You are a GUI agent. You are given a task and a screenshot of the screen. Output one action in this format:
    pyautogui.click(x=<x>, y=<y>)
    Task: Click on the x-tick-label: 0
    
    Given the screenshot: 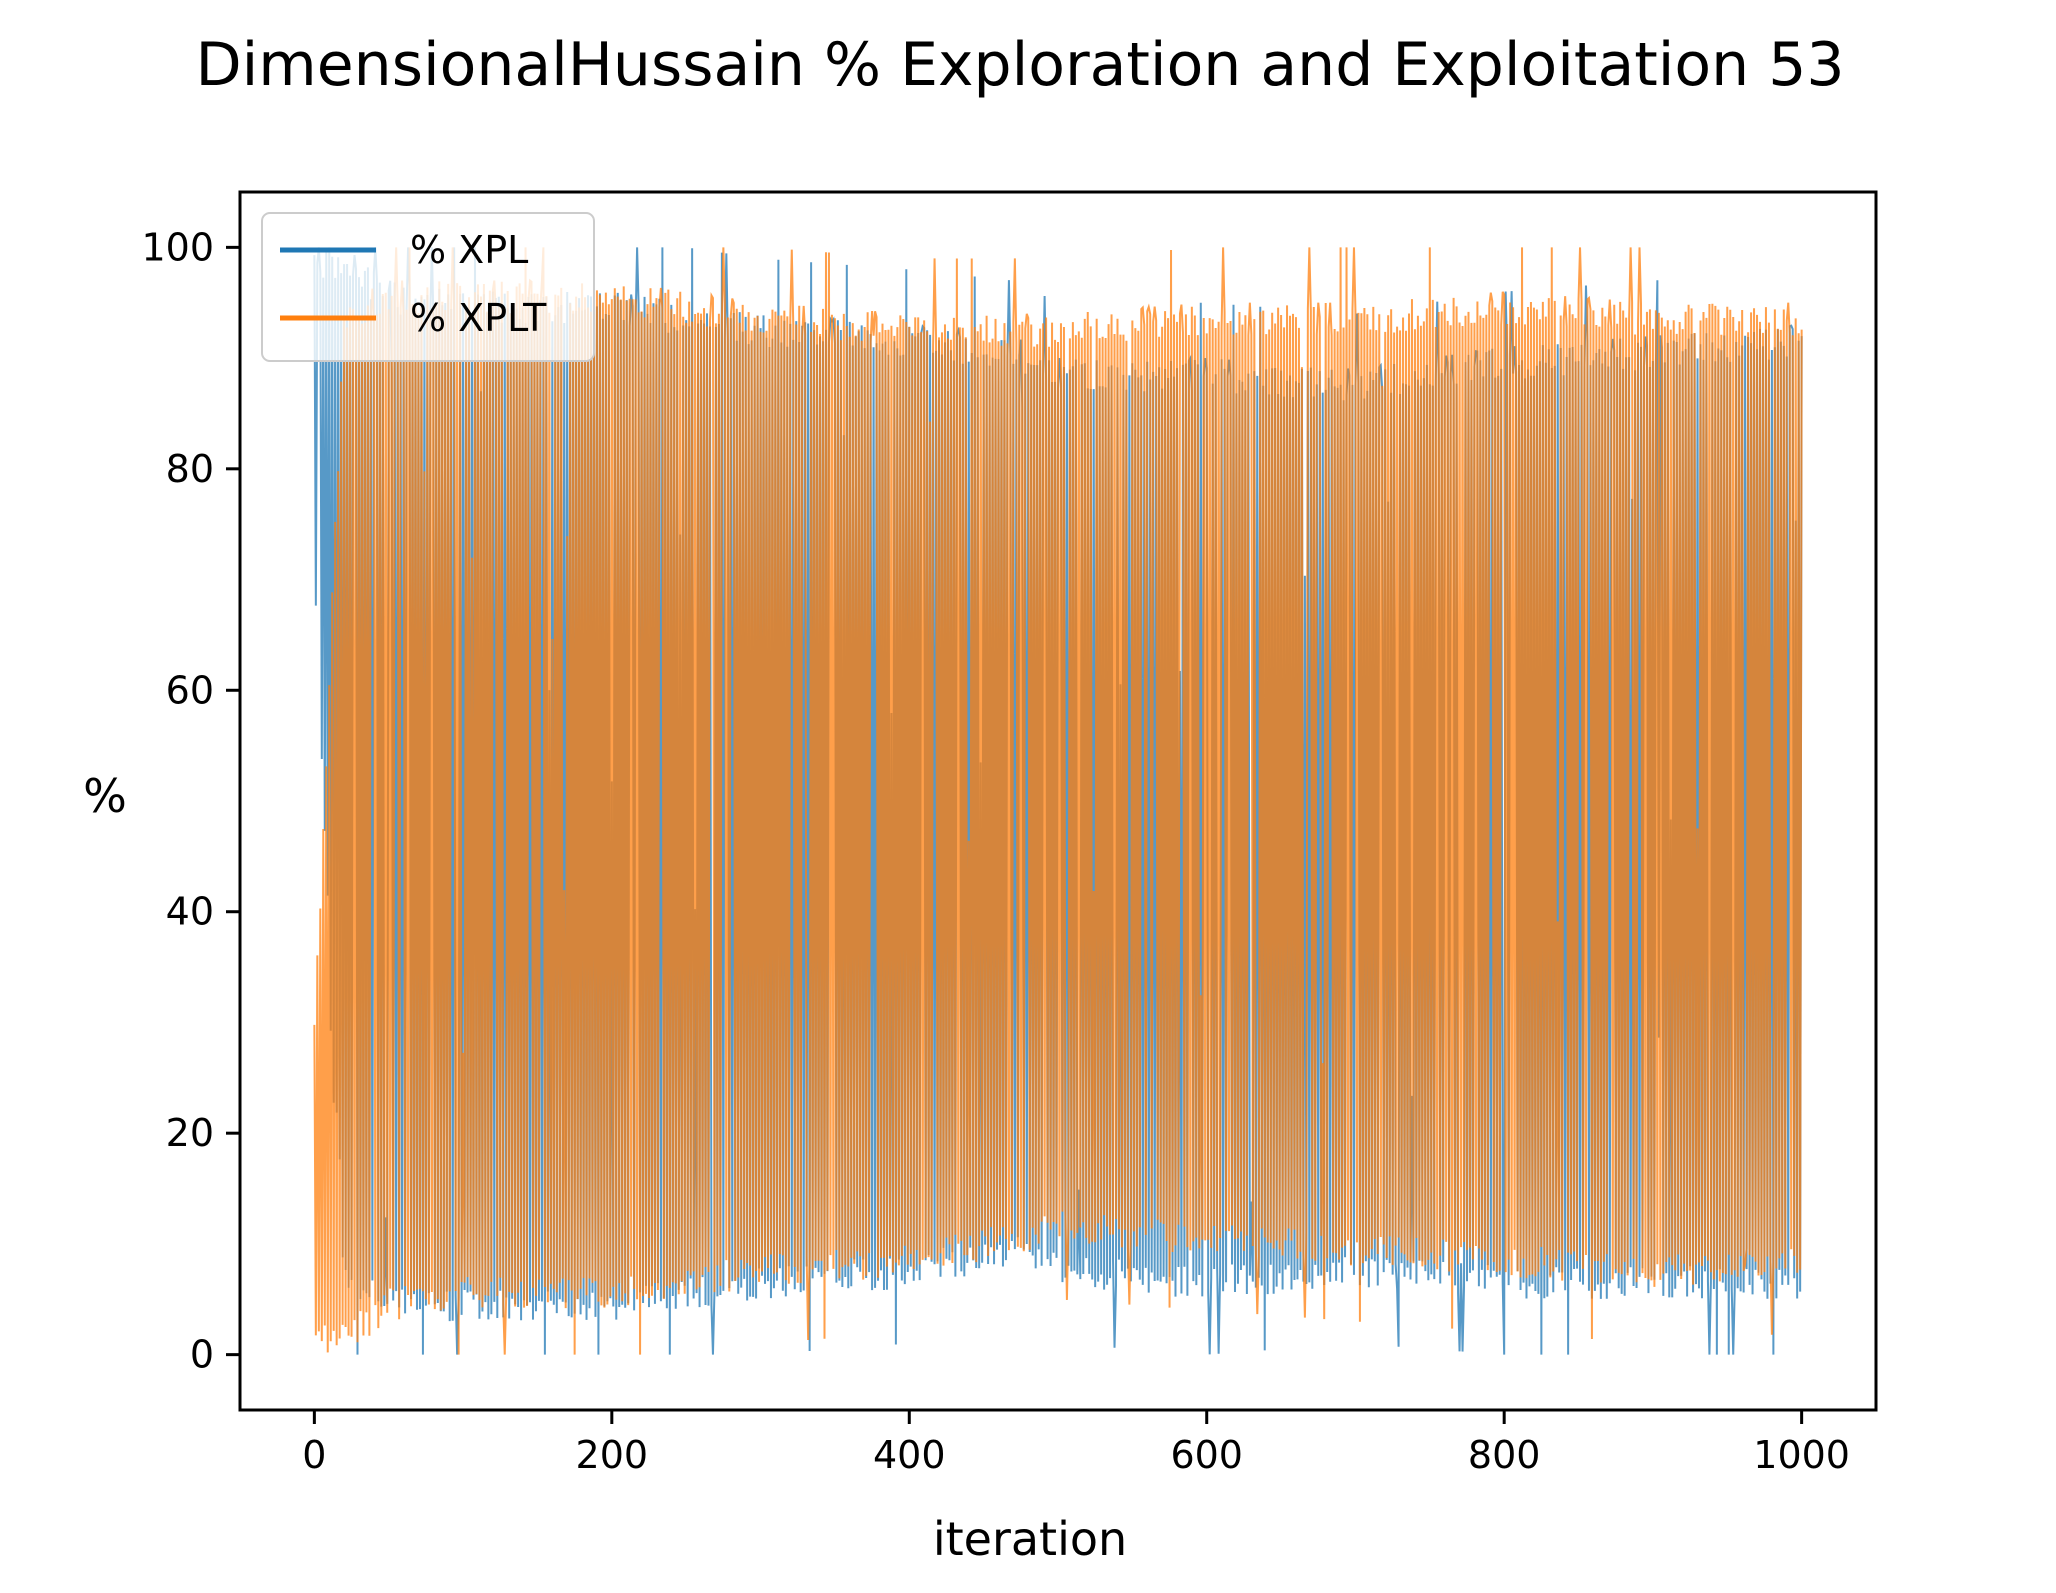 What is the action you would take?
    pyautogui.click(x=314, y=1455)
    